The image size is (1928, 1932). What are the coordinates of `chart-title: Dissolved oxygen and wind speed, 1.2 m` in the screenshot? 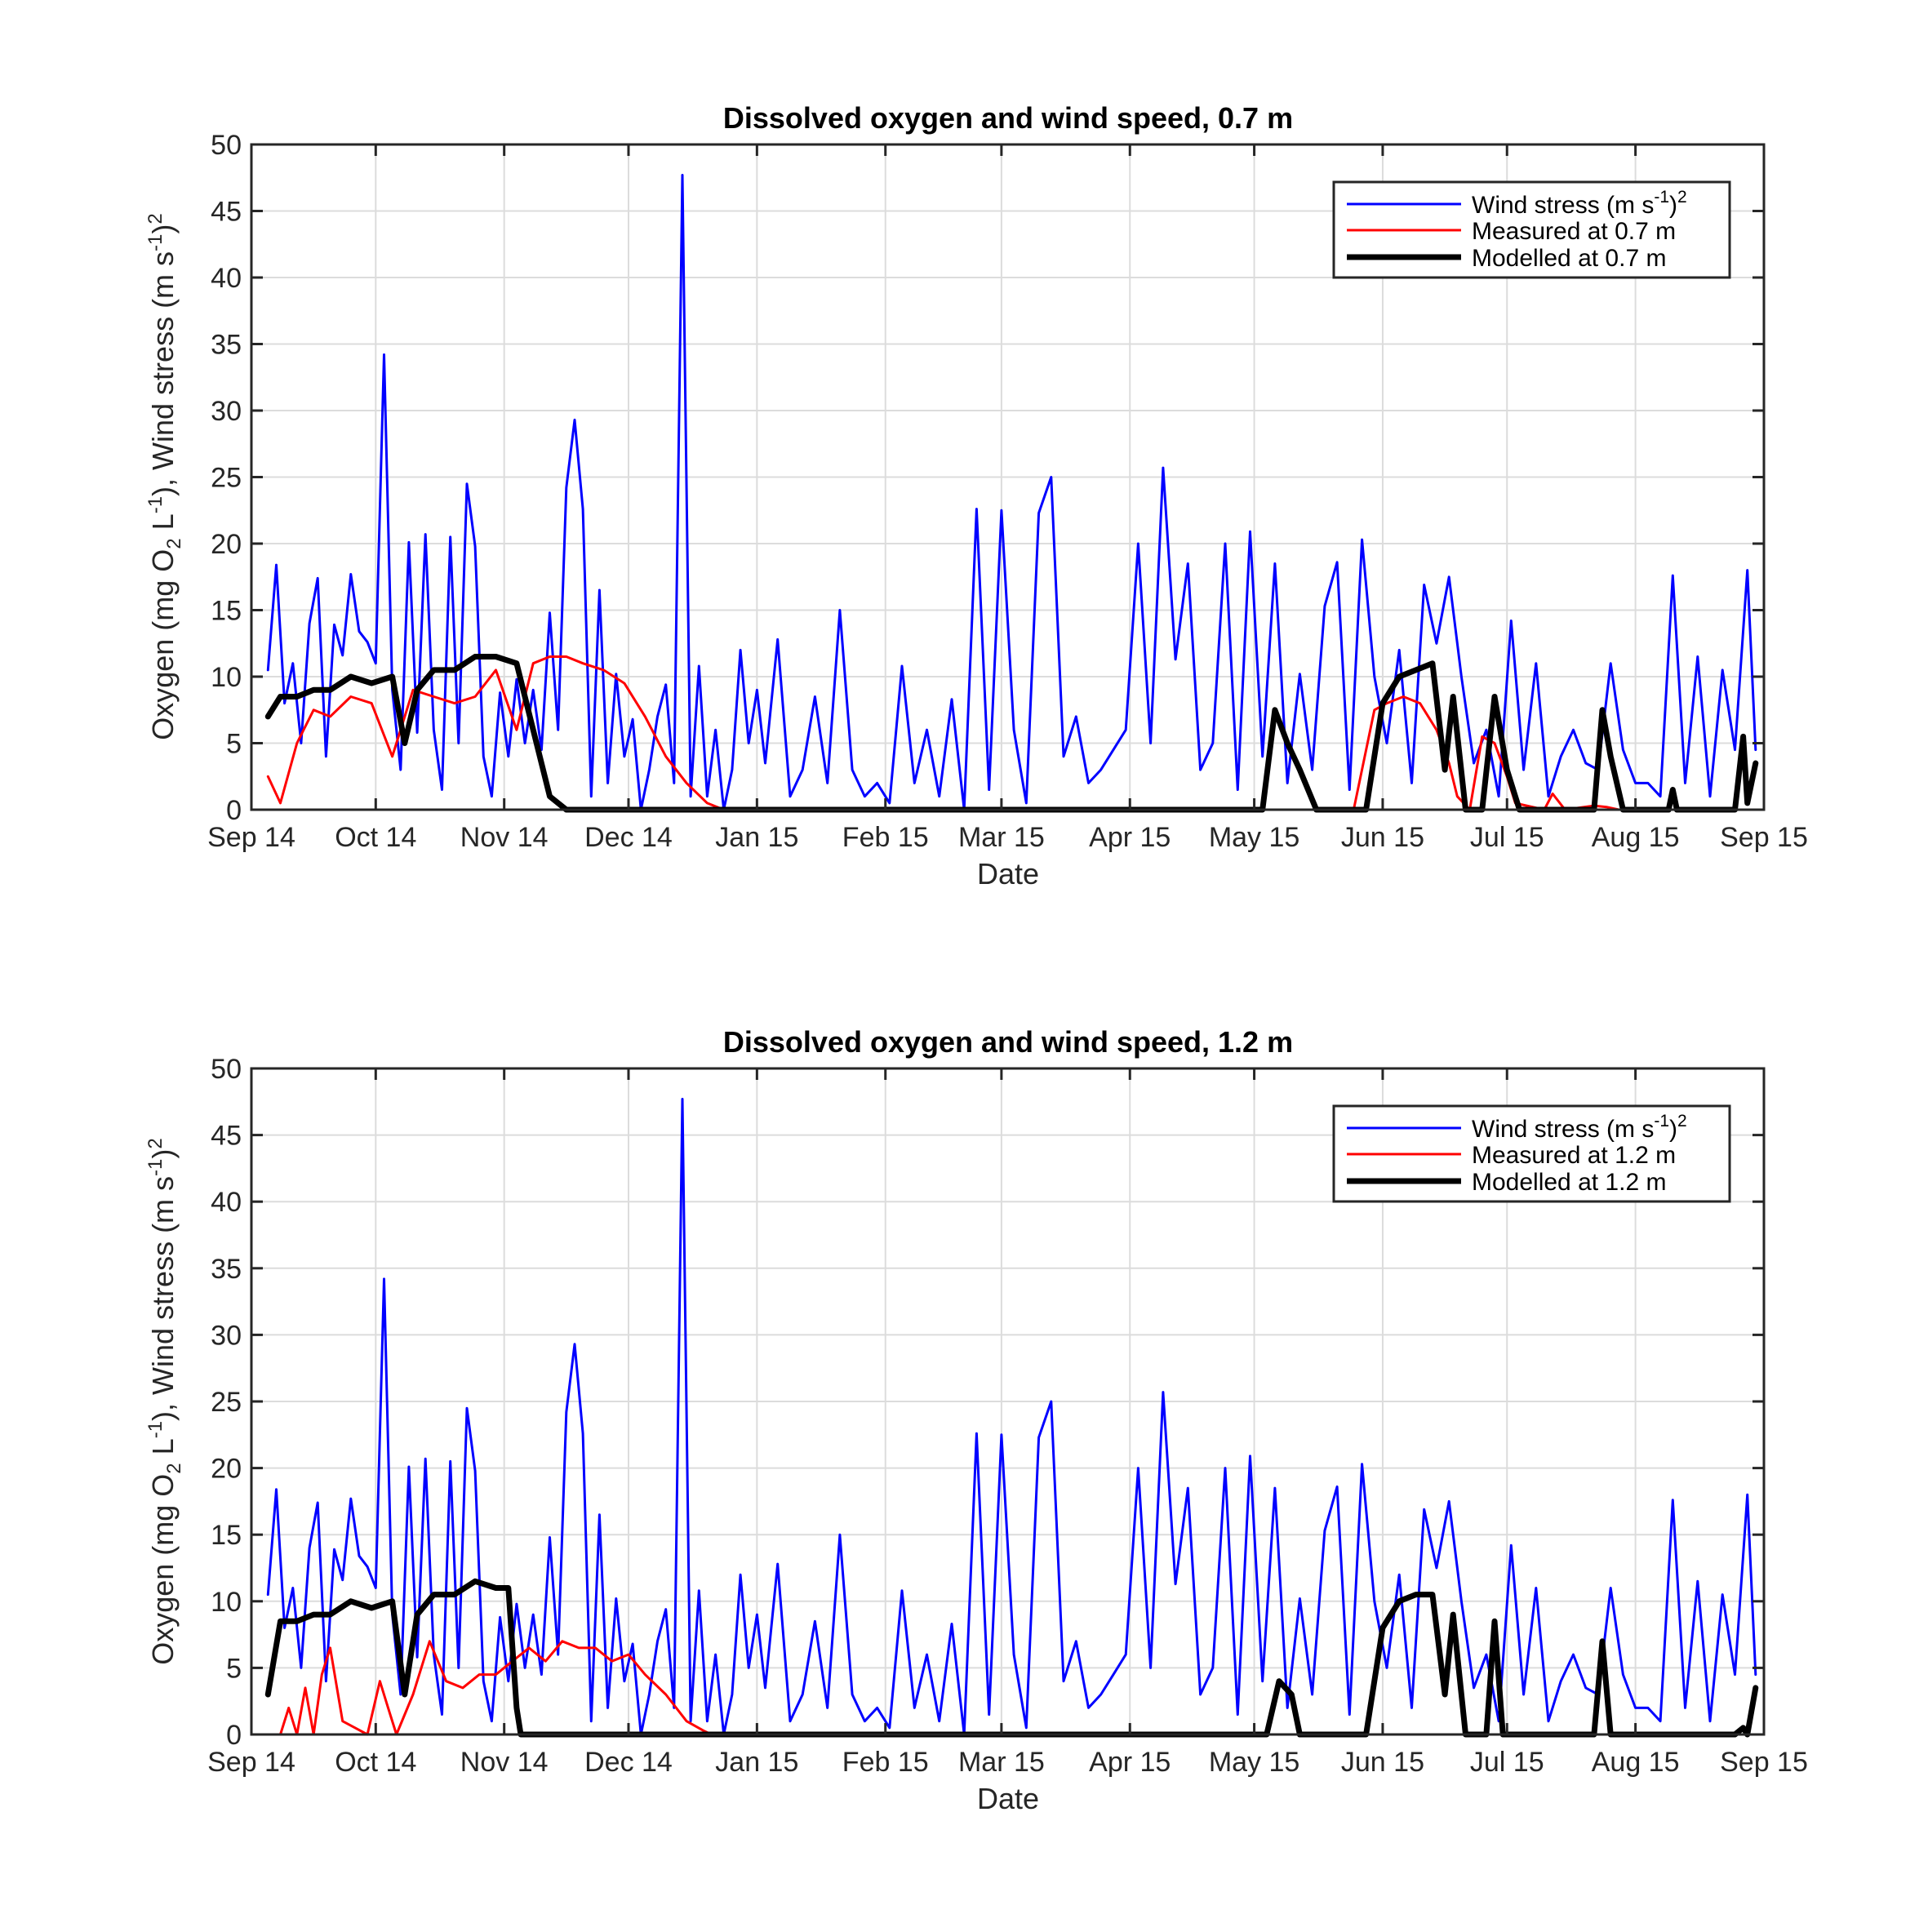 It's located at (1008, 1042).